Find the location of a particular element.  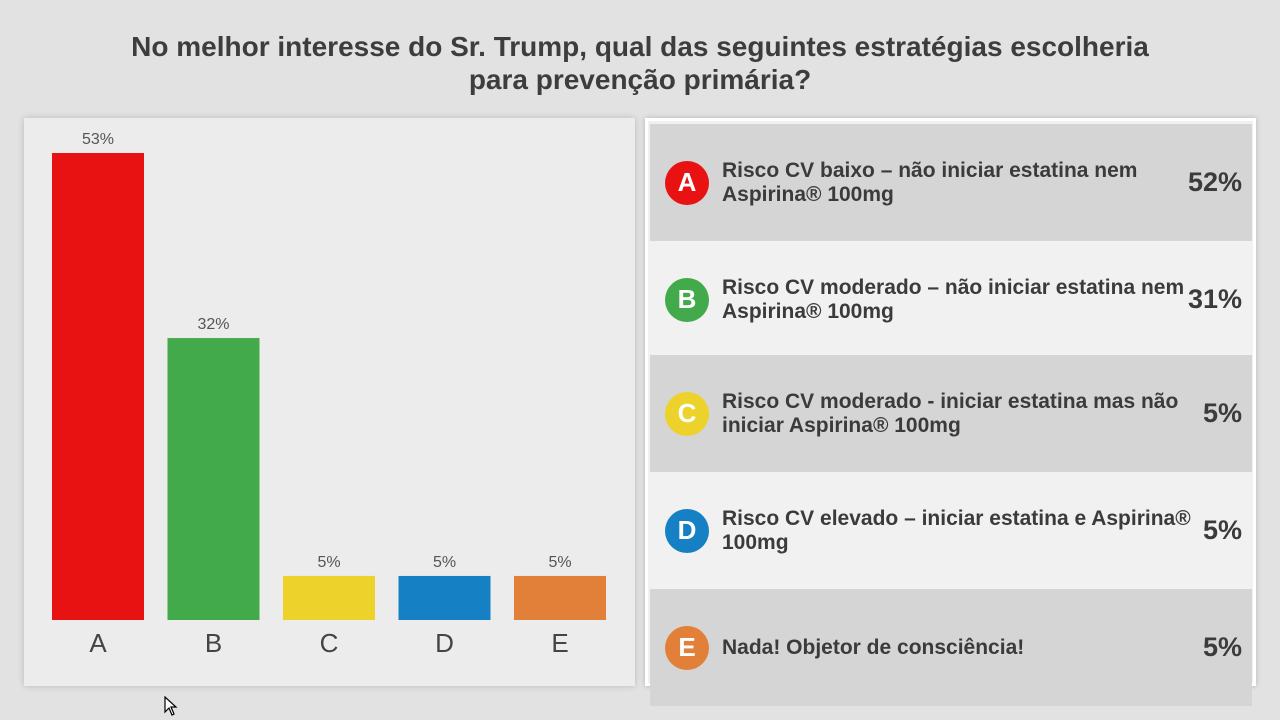

bar-d is located at coordinates (444, 597).